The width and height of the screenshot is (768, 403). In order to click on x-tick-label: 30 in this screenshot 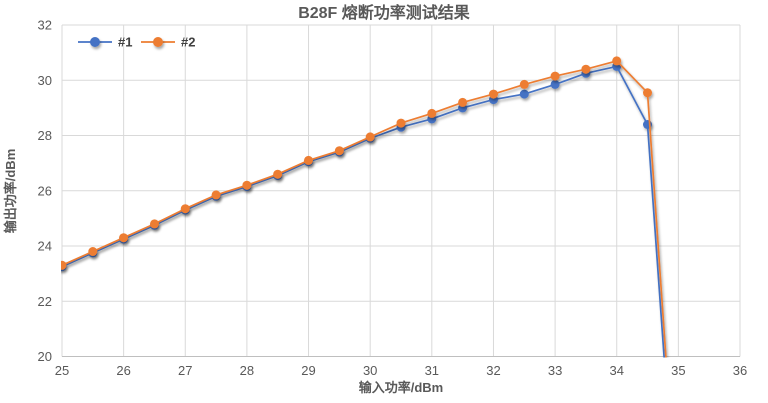, I will do `click(370, 370)`.